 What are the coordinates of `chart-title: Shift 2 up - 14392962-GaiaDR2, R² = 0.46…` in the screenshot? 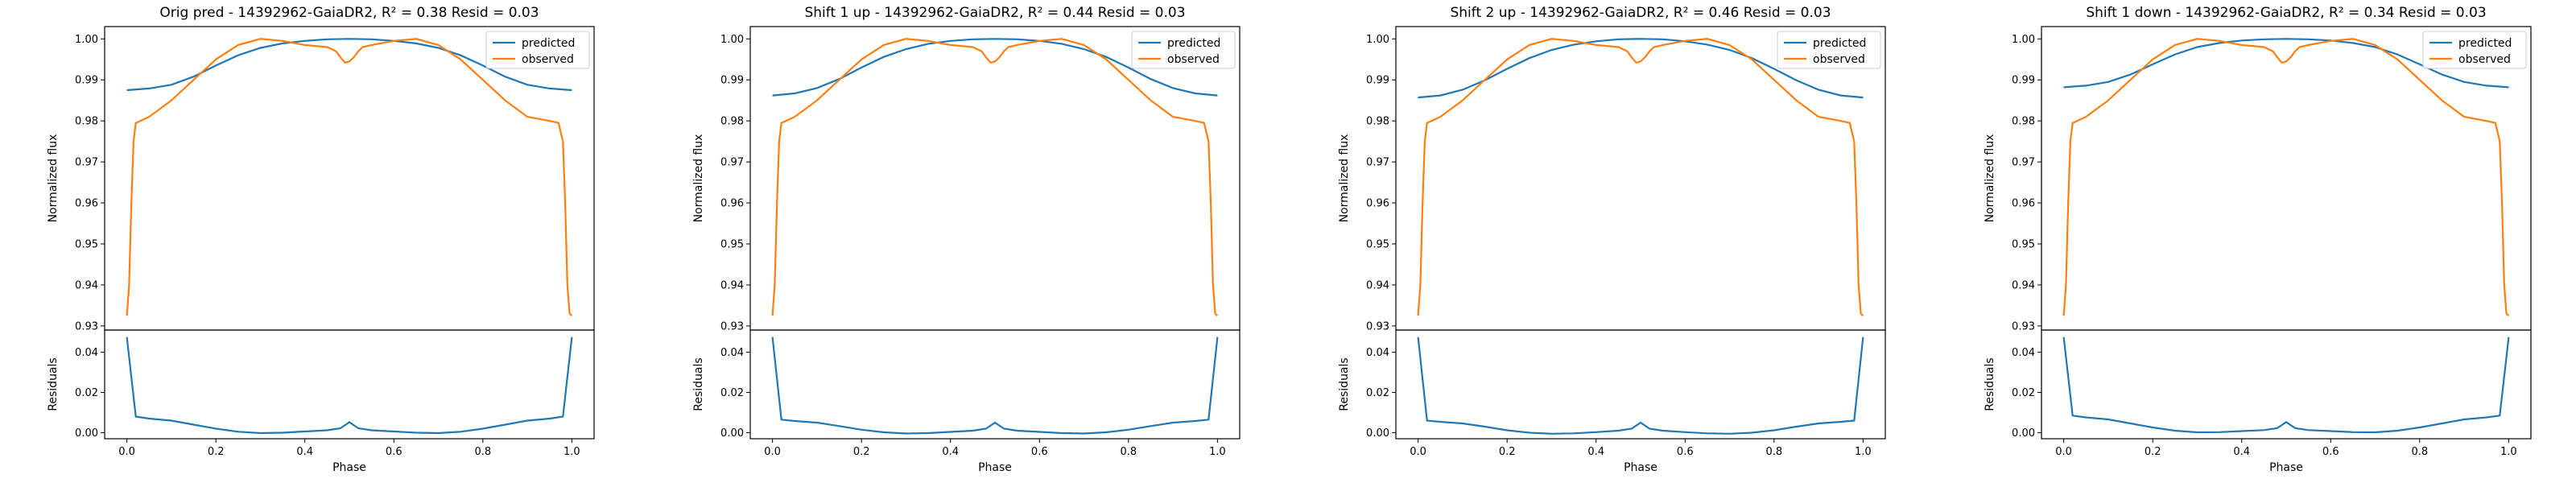 It's located at (1640, 13).